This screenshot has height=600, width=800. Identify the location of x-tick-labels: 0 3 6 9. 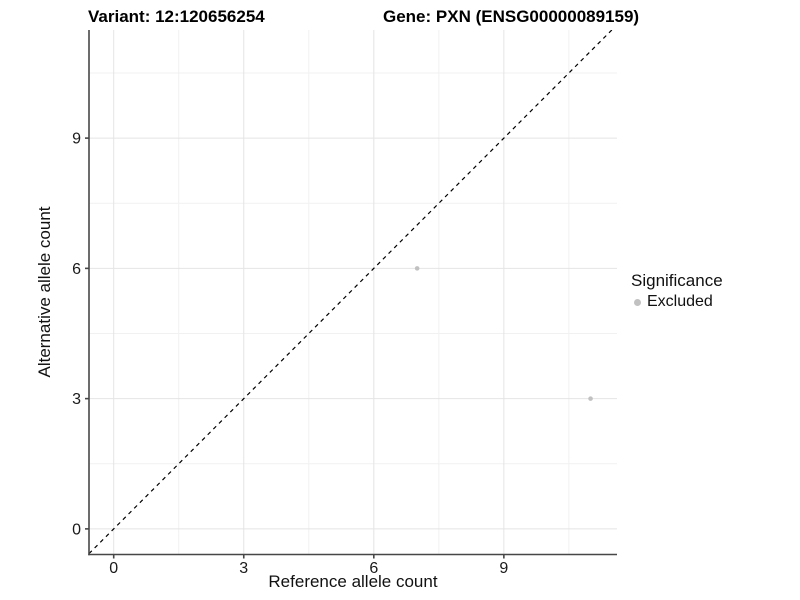
(308, 568).